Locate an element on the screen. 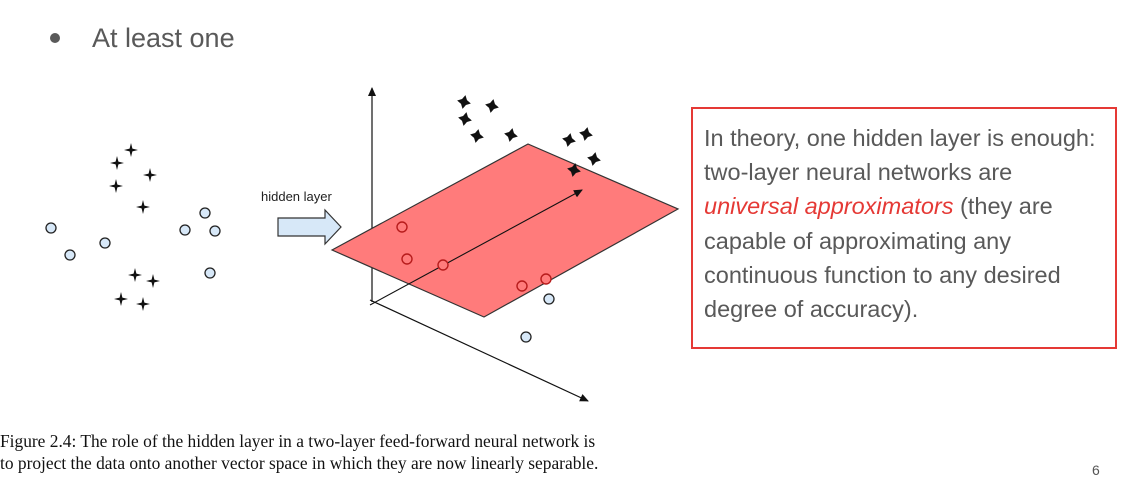 The image size is (1124, 488). separating-plane is located at coordinates (505, 230).